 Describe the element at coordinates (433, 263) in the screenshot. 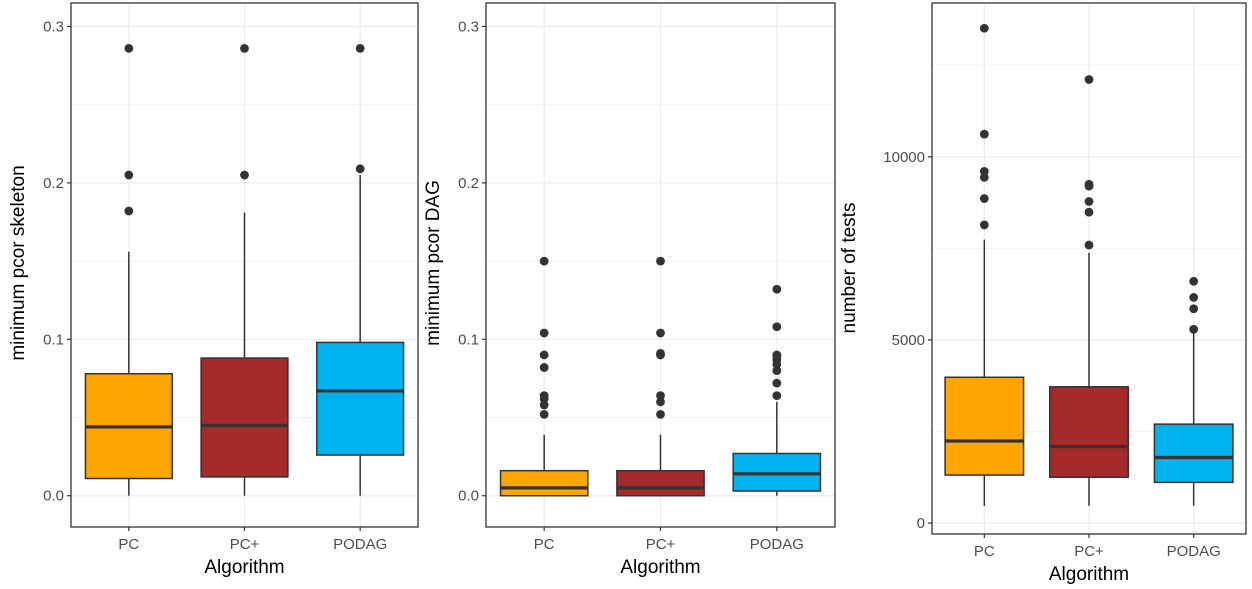

I see `y-axis-label: minimum pcor DAG` at that location.